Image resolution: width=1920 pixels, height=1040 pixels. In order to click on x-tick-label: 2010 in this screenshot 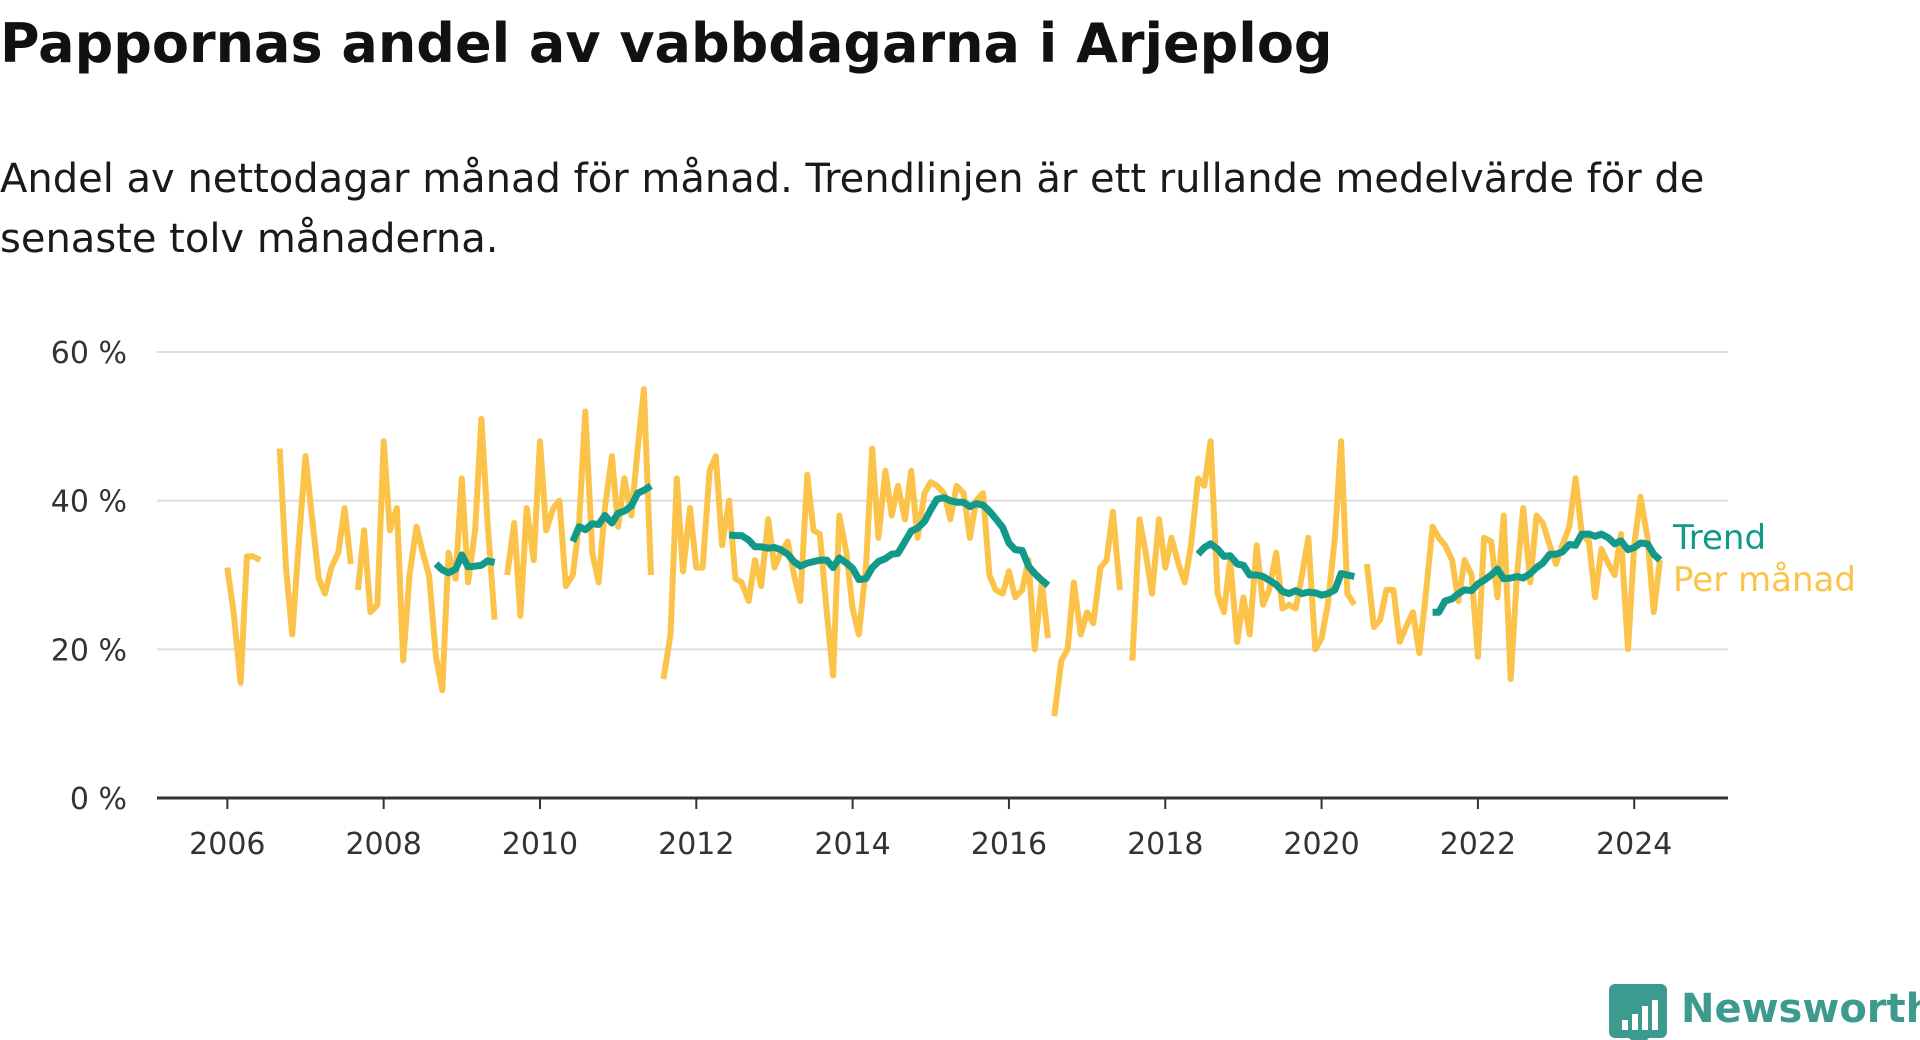, I will do `click(540, 844)`.